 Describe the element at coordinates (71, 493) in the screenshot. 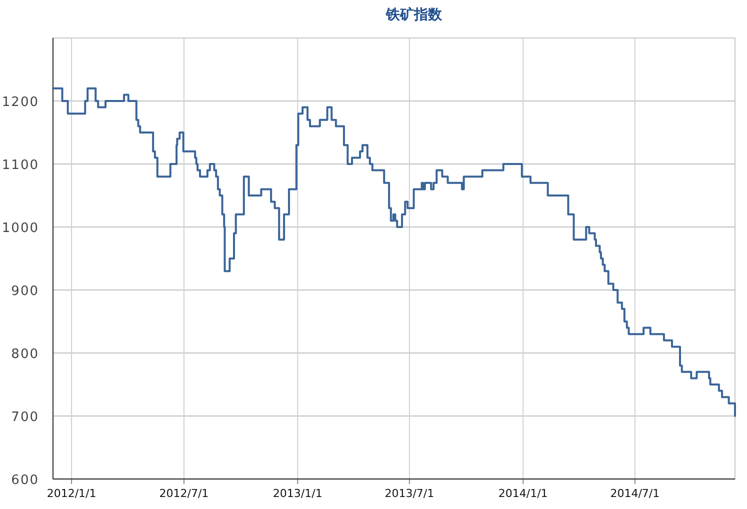

I see `x-tick-label: 2012/1/1` at that location.